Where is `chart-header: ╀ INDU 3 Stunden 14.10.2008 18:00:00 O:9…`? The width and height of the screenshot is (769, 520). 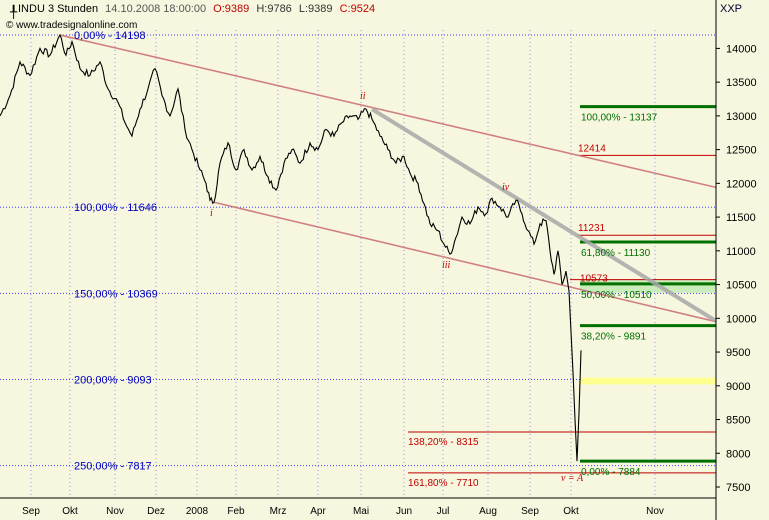 chart-header: ╀ INDU 3 Stunden 14.10.2008 18:00:00 O:9… is located at coordinates (380, 17).